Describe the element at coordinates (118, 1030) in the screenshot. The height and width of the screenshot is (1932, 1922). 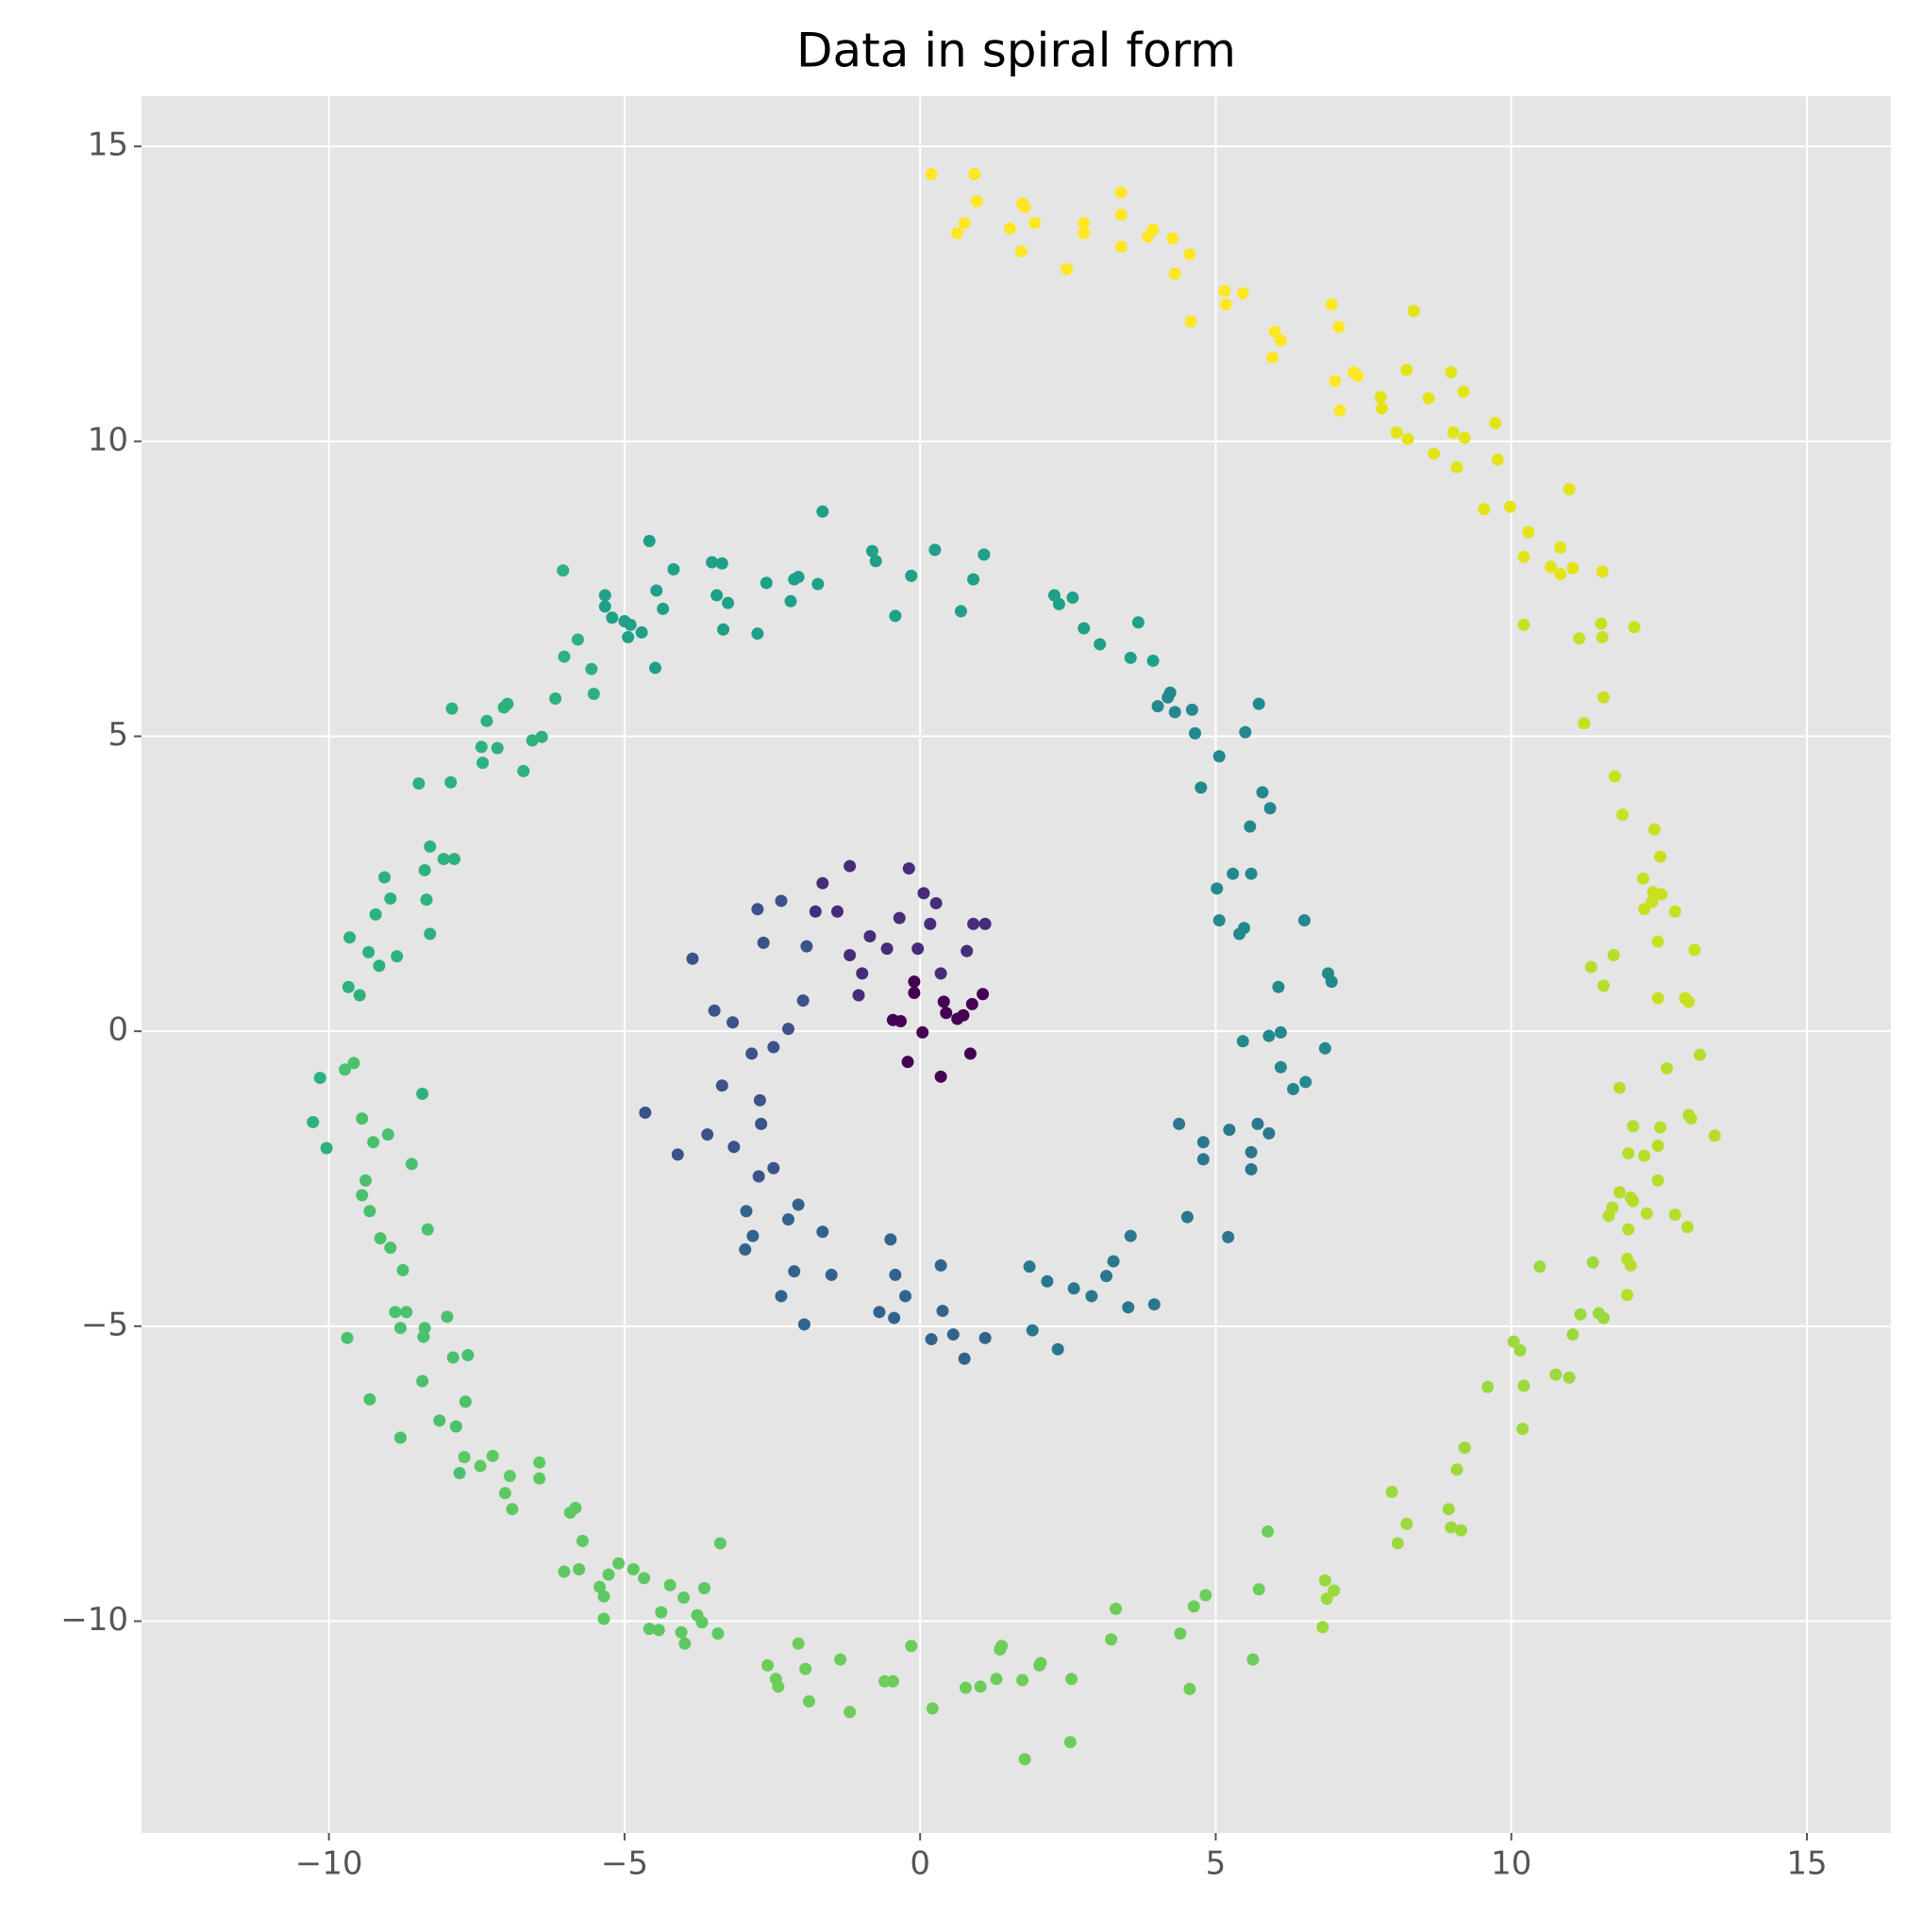
I see `y-tick-label: 0` at that location.